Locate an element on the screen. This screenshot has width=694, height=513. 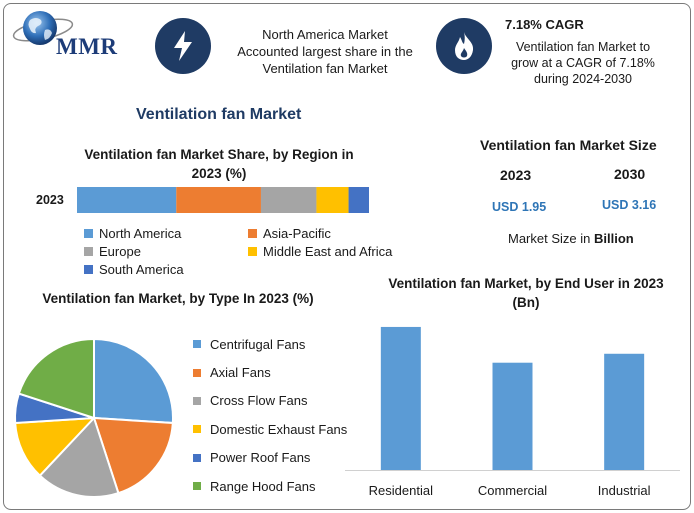
type-legend-item: Power Roof Fans is located at coordinates (273, 458).